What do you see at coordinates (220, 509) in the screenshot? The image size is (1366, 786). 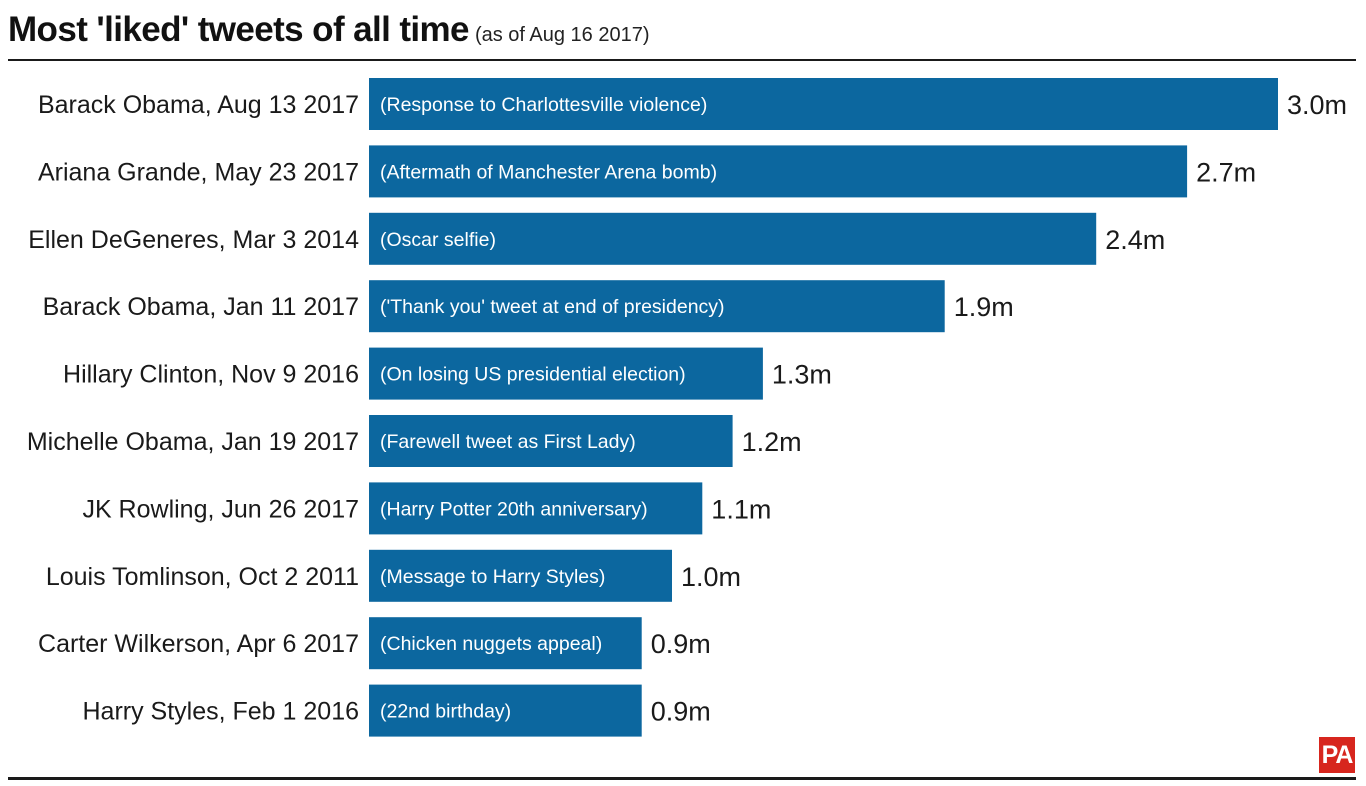 I see `category-label: JK Rowling, Jun 26 2017` at bounding box center [220, 509].